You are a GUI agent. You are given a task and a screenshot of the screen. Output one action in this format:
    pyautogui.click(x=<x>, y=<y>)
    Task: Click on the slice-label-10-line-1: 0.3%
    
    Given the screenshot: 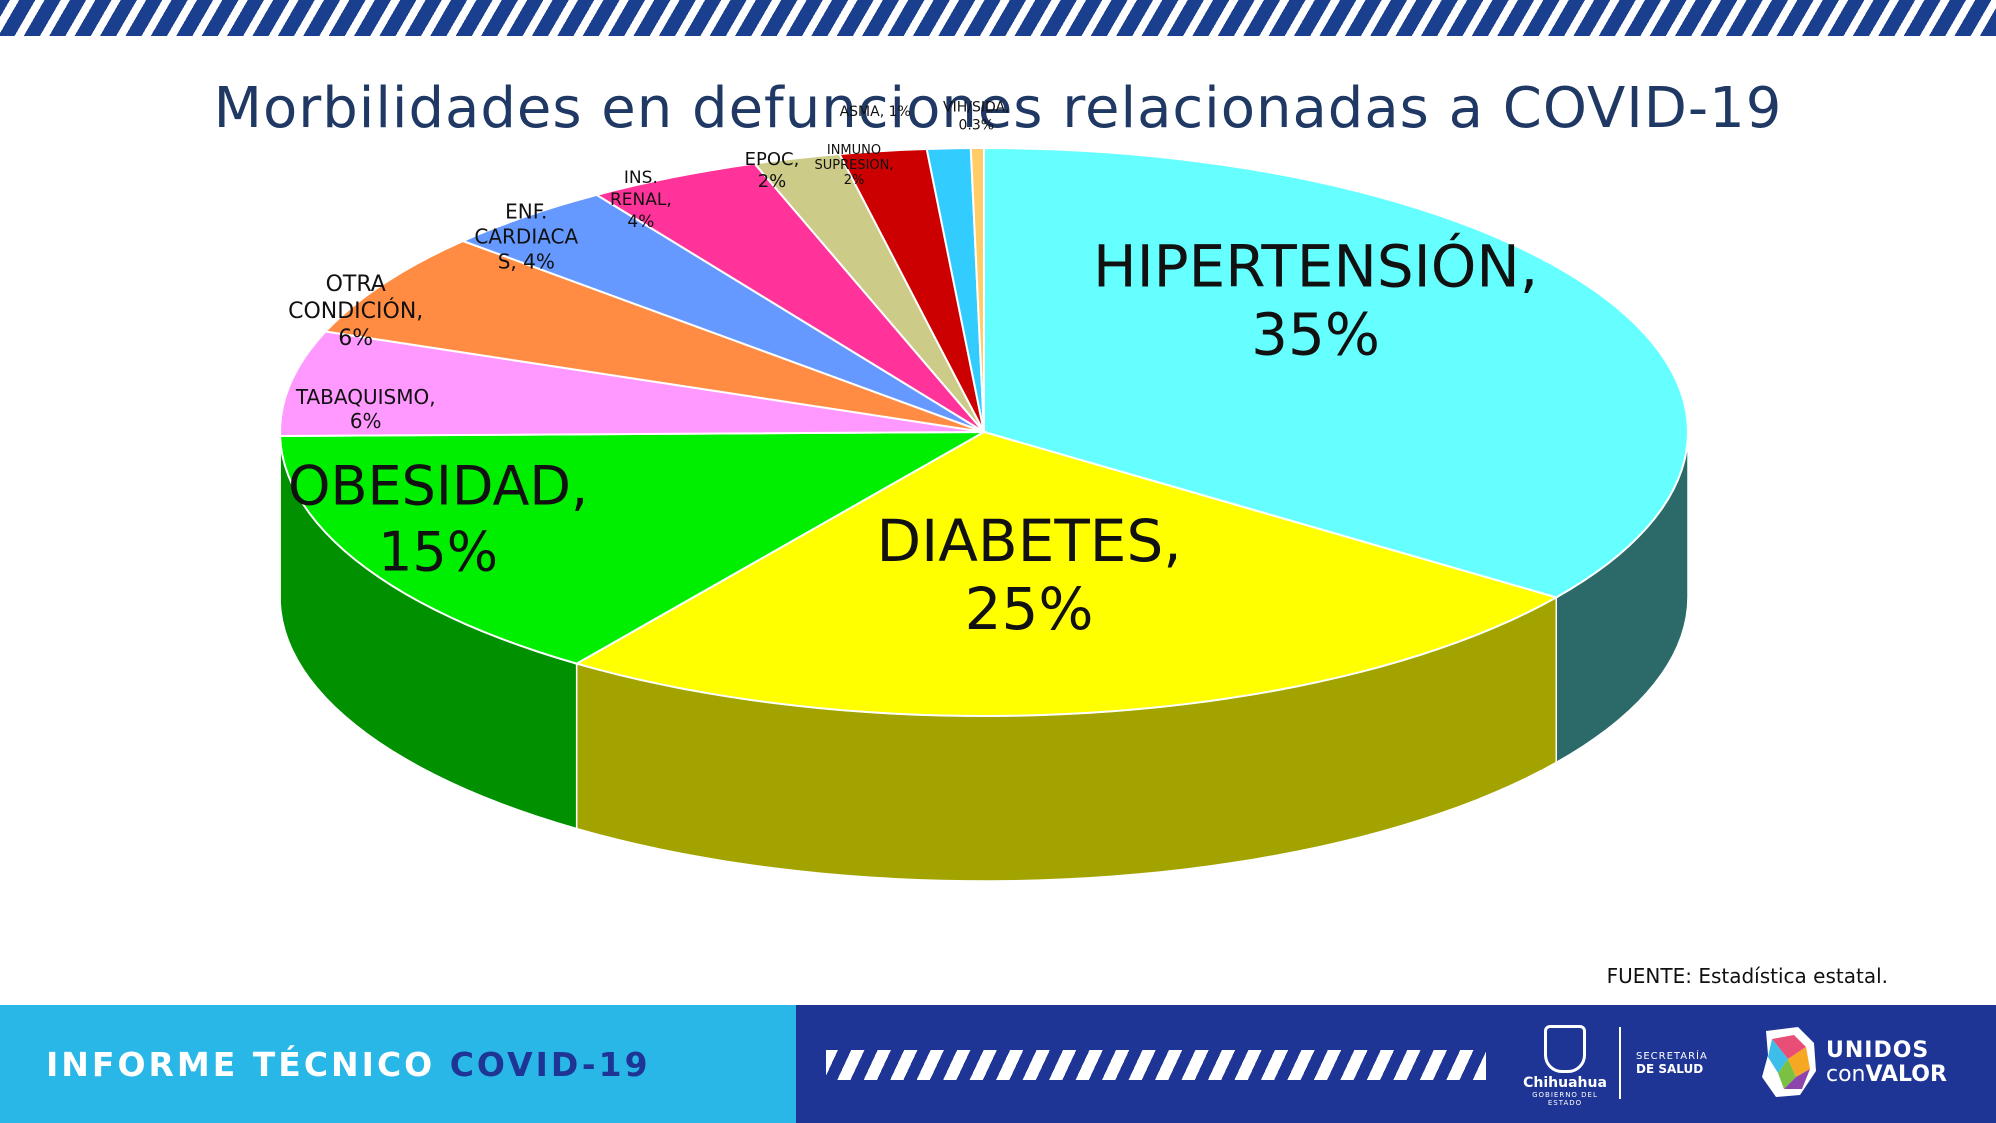 What is the action you would take?
    pyautogui.click(x=977, y=126)
    